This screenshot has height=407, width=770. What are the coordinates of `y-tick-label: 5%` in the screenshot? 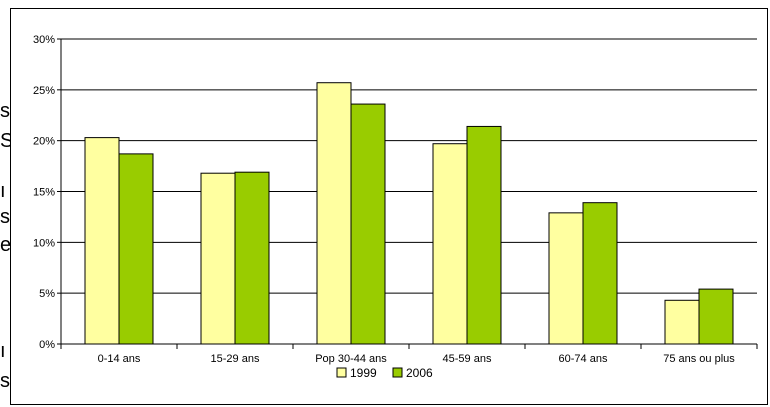 It's located at (47, 294).